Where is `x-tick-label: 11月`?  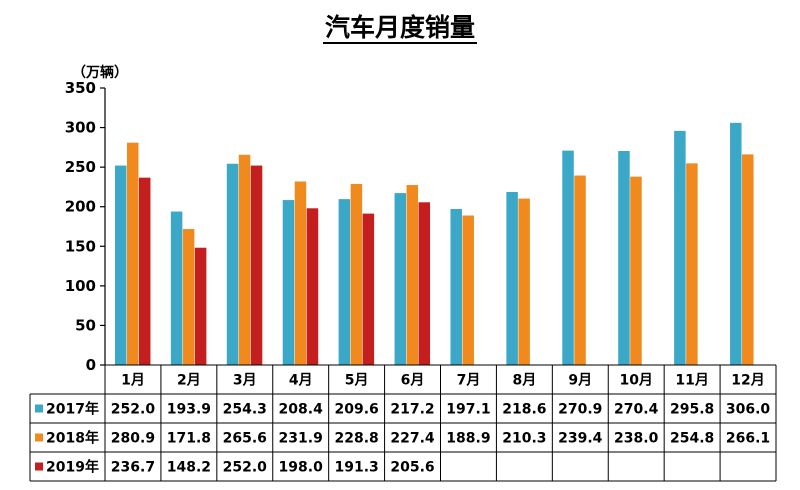
x-tick-label: 11月 is located at coordinates (691, 381).